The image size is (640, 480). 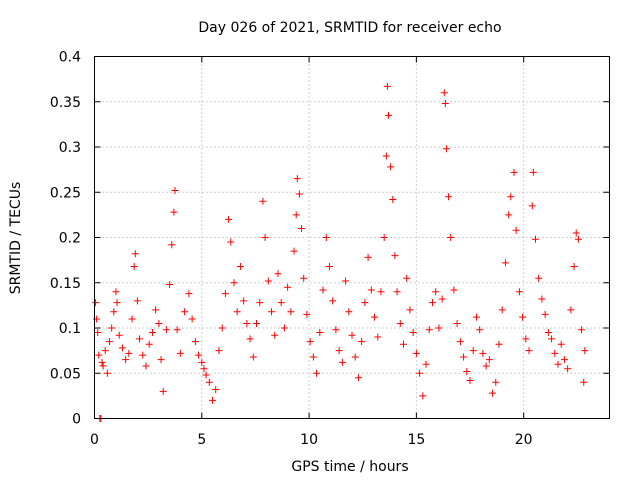 I want to click on y-tick-label: 0.3, so click(x=70, y=148).